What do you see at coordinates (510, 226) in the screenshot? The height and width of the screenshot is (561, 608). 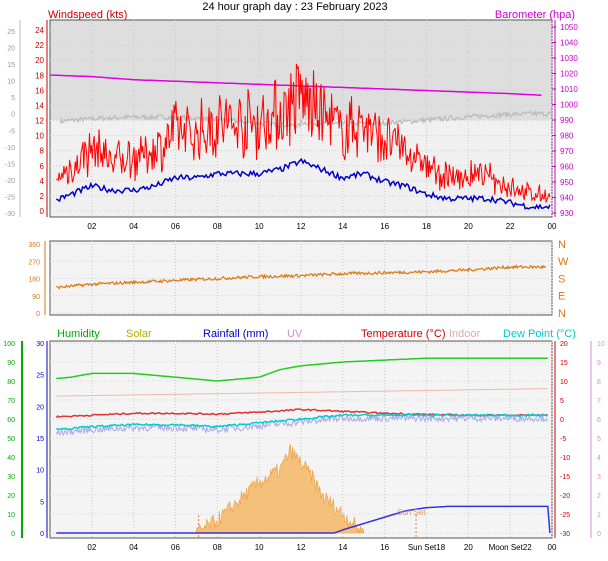 I see `x-tick-label: 22` at bounding box center [510, 226].